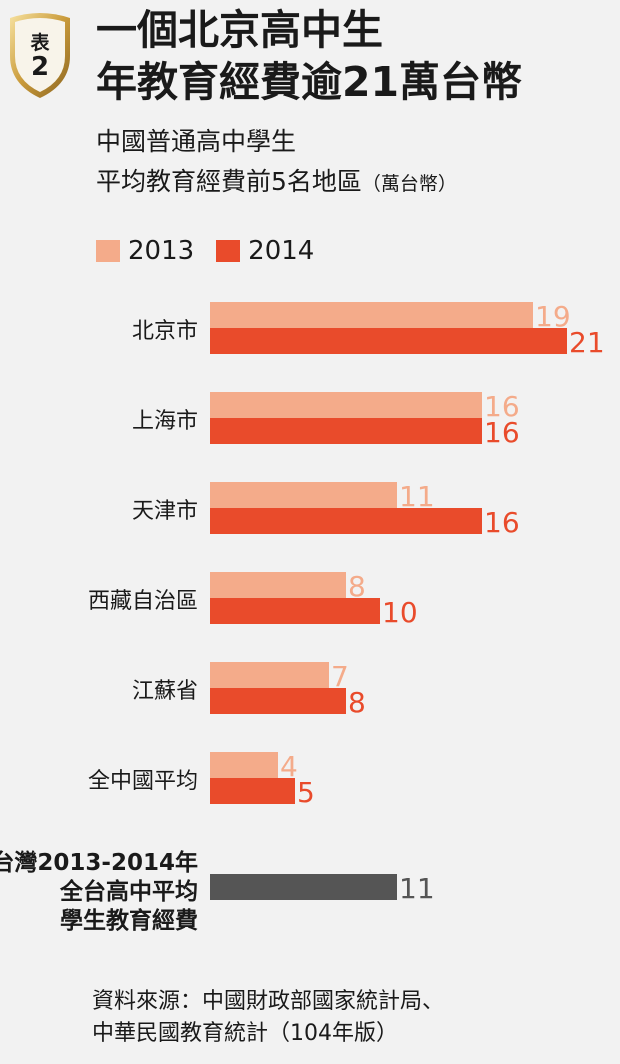 This screenshot has height=1064, width=620. What do you see at coordinates (409, 184) in the screenshot?
I see `unit-label: （萬台幣）` at bounding box center [409, 184].